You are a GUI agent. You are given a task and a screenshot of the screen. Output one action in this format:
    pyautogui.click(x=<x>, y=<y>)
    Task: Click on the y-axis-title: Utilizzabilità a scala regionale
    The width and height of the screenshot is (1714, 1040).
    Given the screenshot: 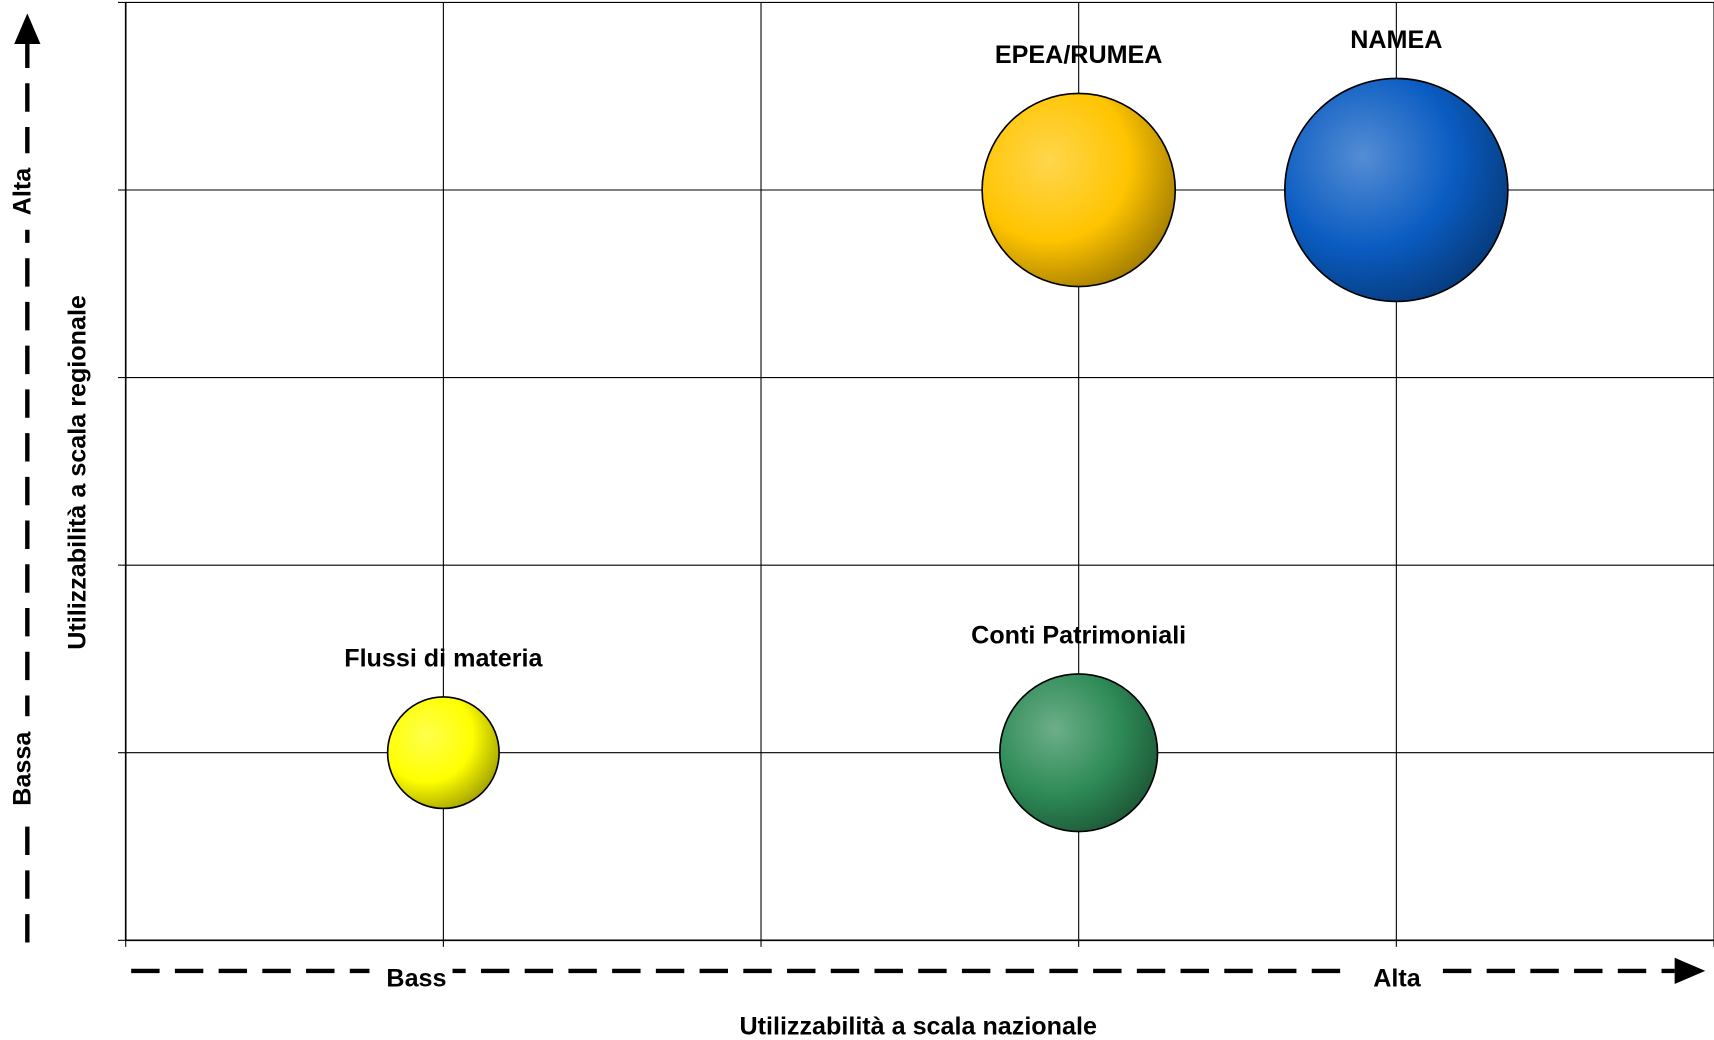 What is the action you would take?
    pyautogui.click(x=77, y=472)
    